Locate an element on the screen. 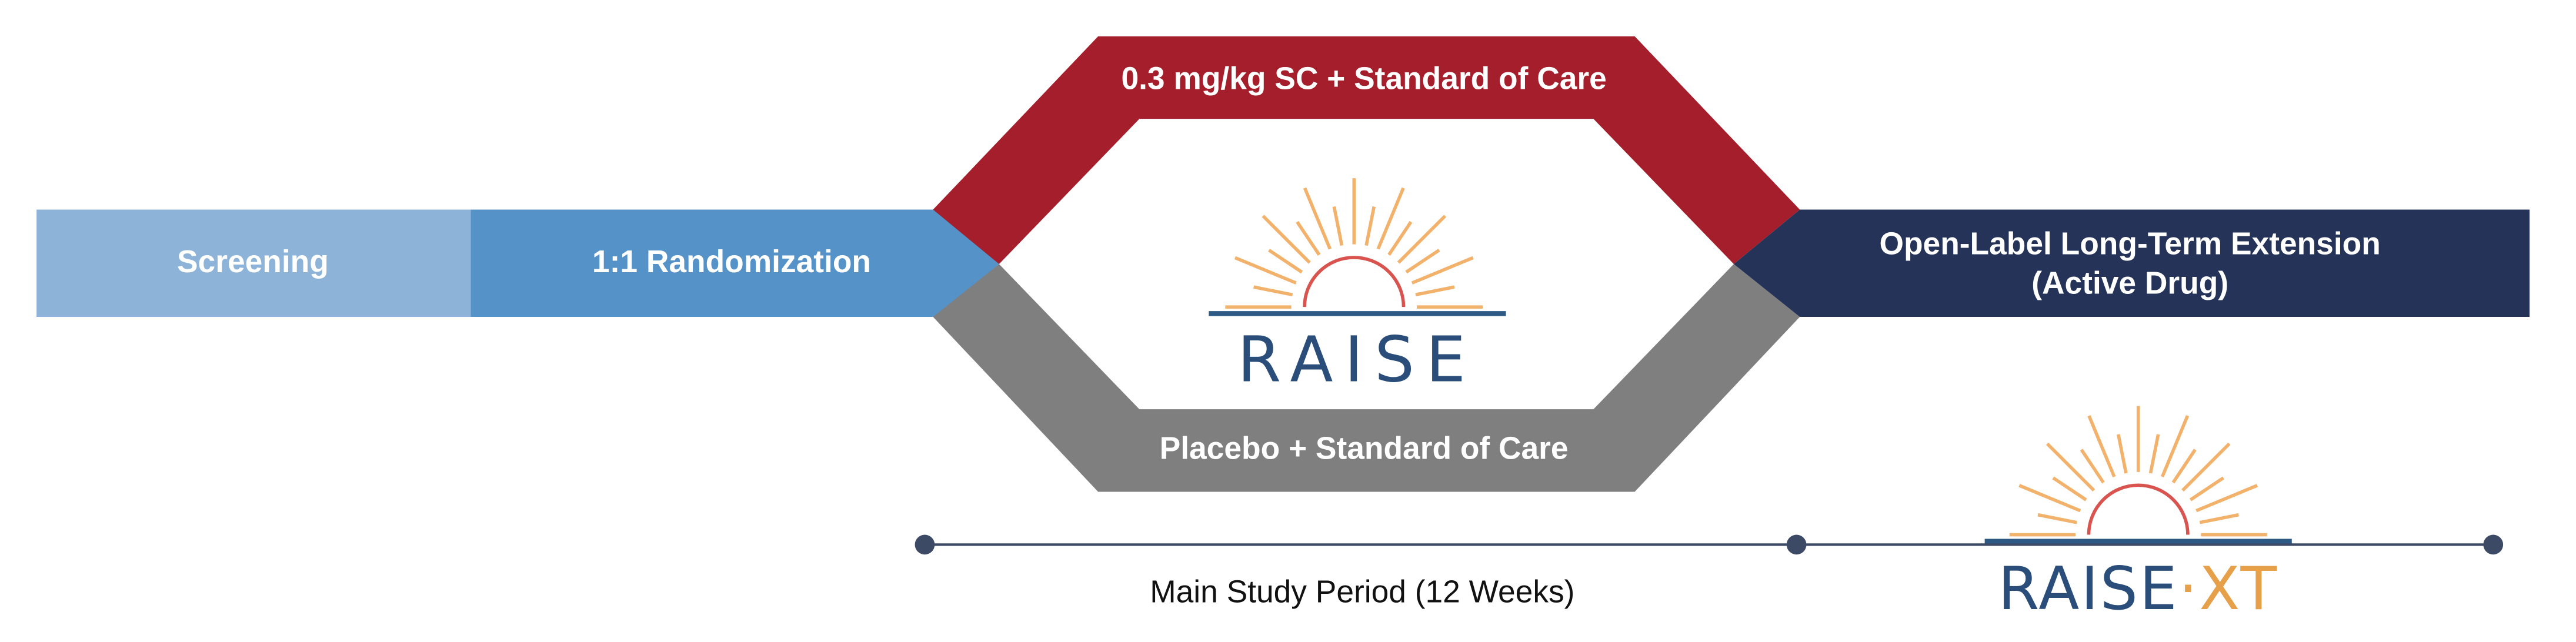 The image size is (2576, 642). extension-bar is located at coordinates (2131, 263).